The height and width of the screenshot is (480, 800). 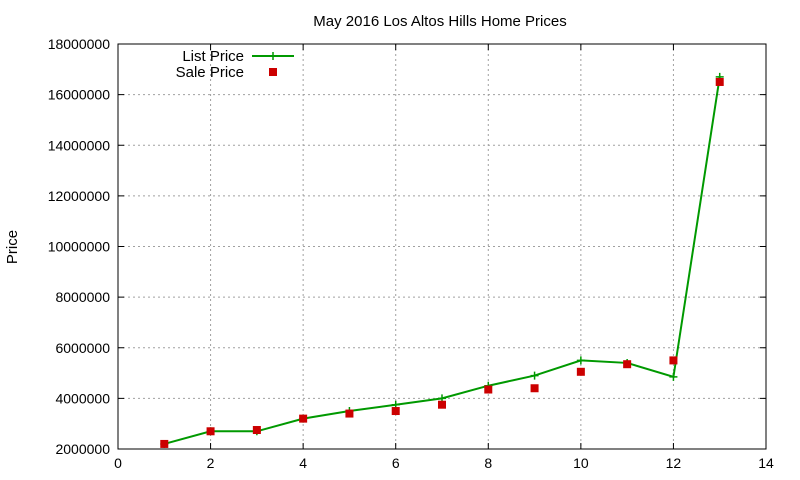 What do you see at coordinates (210, 72) in the screenshot?
I see `legend-label-sale-price: Sale Price` at bounding box center [210, 72].